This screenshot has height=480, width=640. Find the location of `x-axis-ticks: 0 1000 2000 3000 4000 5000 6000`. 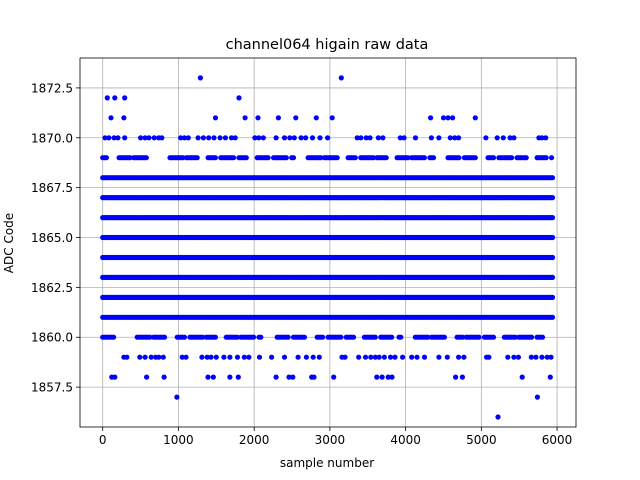

x-axis-ticks: 0 1000 2000 3000 4000 5000 6000 is located at coordinates (335, 437).